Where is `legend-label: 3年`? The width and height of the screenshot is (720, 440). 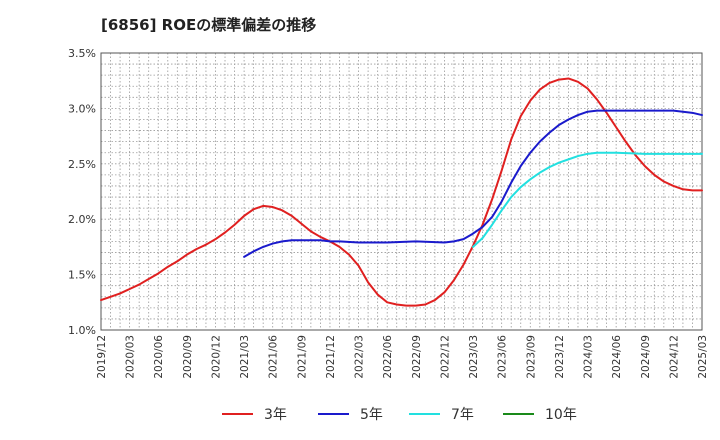
legend-label: 3年 is located at coordinates (275, 415).